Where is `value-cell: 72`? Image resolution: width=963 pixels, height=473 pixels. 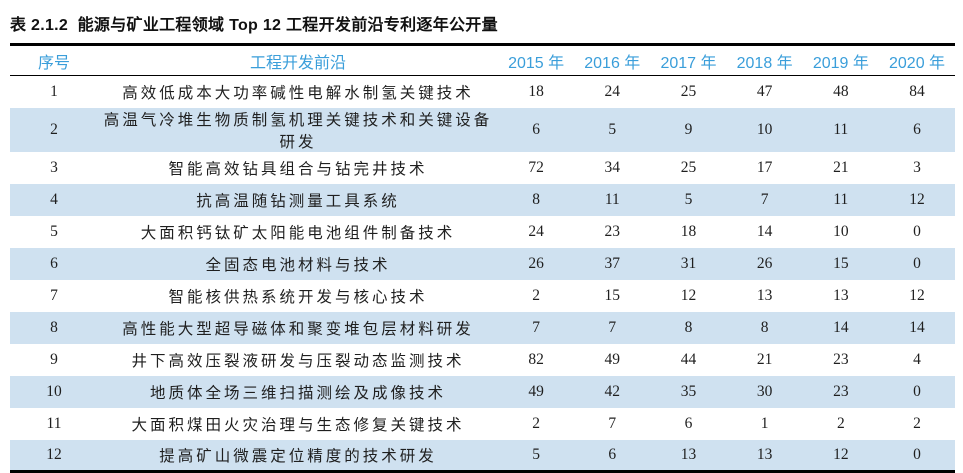
value-cell: 72 is located at coordinates (536, 167).